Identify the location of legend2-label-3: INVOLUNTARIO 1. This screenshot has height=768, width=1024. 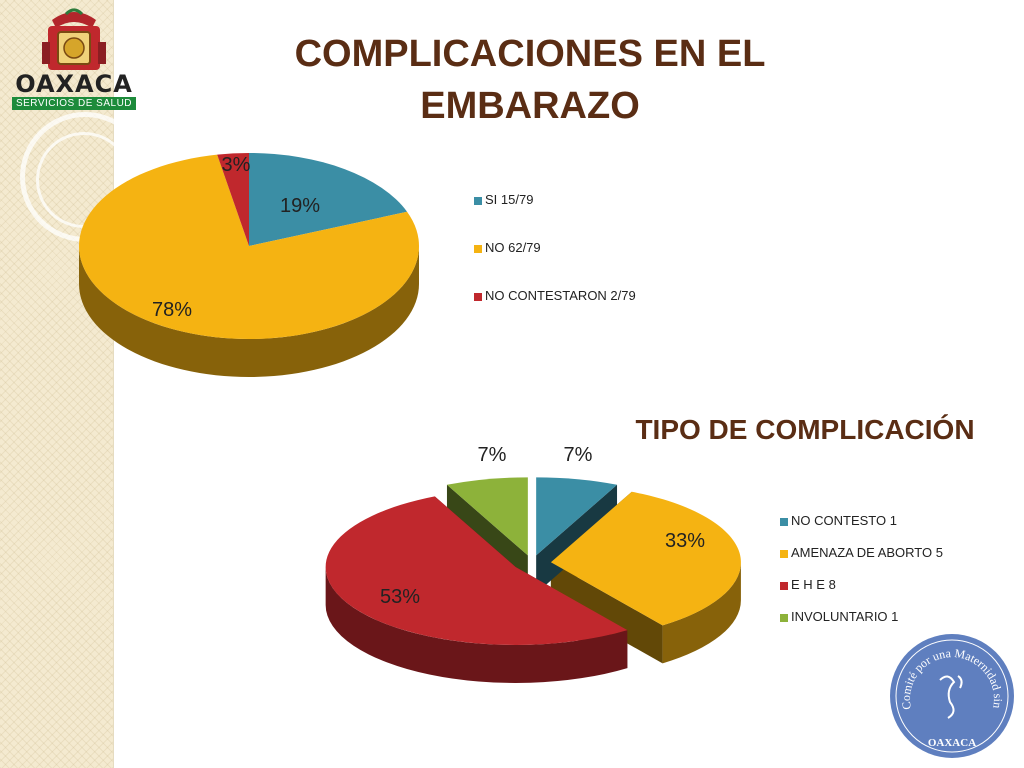
(845, 616).